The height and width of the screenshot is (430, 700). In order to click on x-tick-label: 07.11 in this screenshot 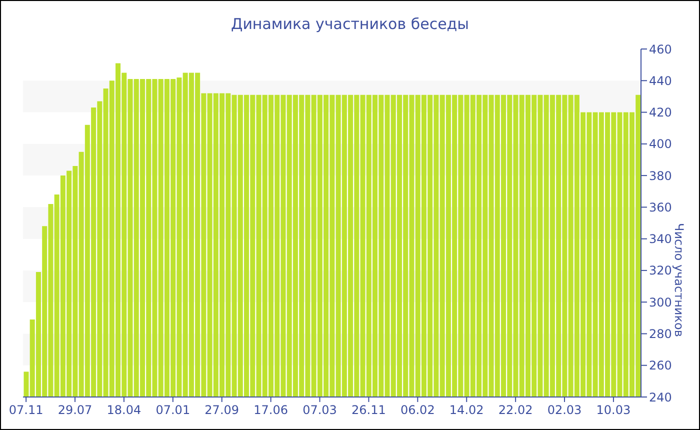, I will do `click(26, 410)`.